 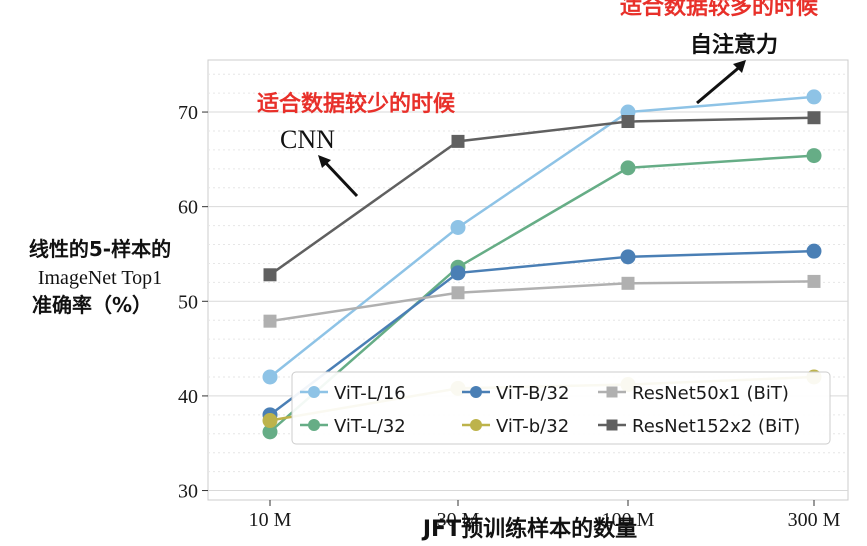 I want to click on y-tick-label: 50, so click(x=188, y=302).